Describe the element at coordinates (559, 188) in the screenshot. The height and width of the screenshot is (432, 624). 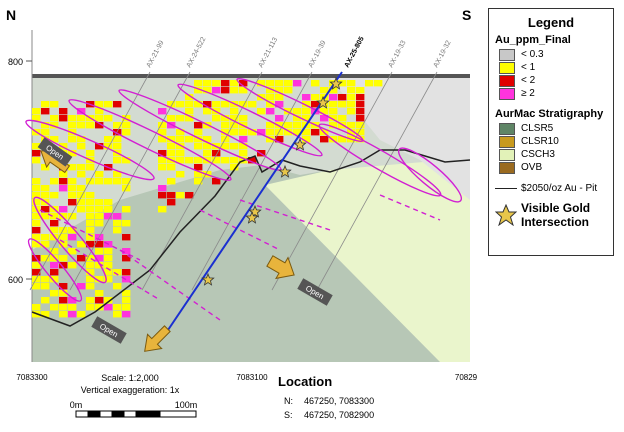
I see `legend-item: $2050/oz Au - Pit` at that location.